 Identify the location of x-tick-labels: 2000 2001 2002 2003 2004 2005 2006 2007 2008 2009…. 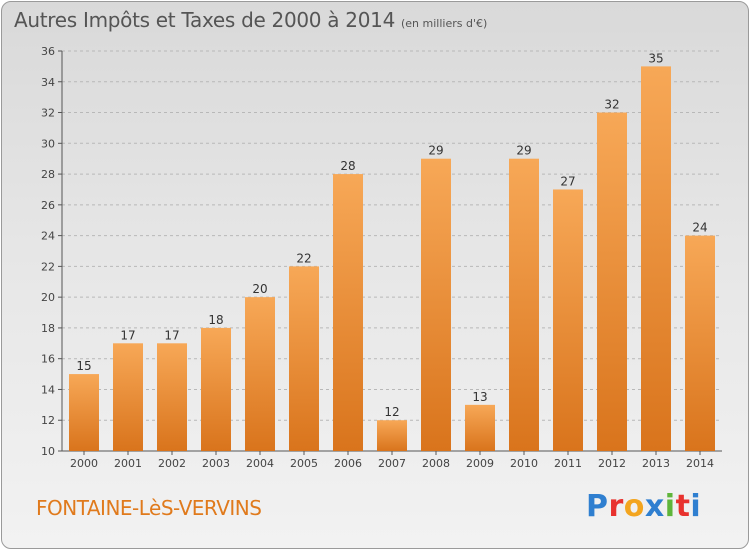
(392, 463).